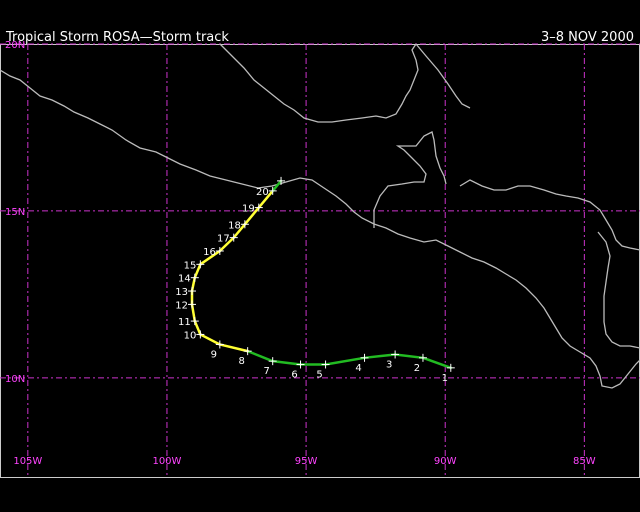 Image resolution: width=640 pixels, height=512 pixels. I want to click on track-point-label: 19, so click(248, 209).